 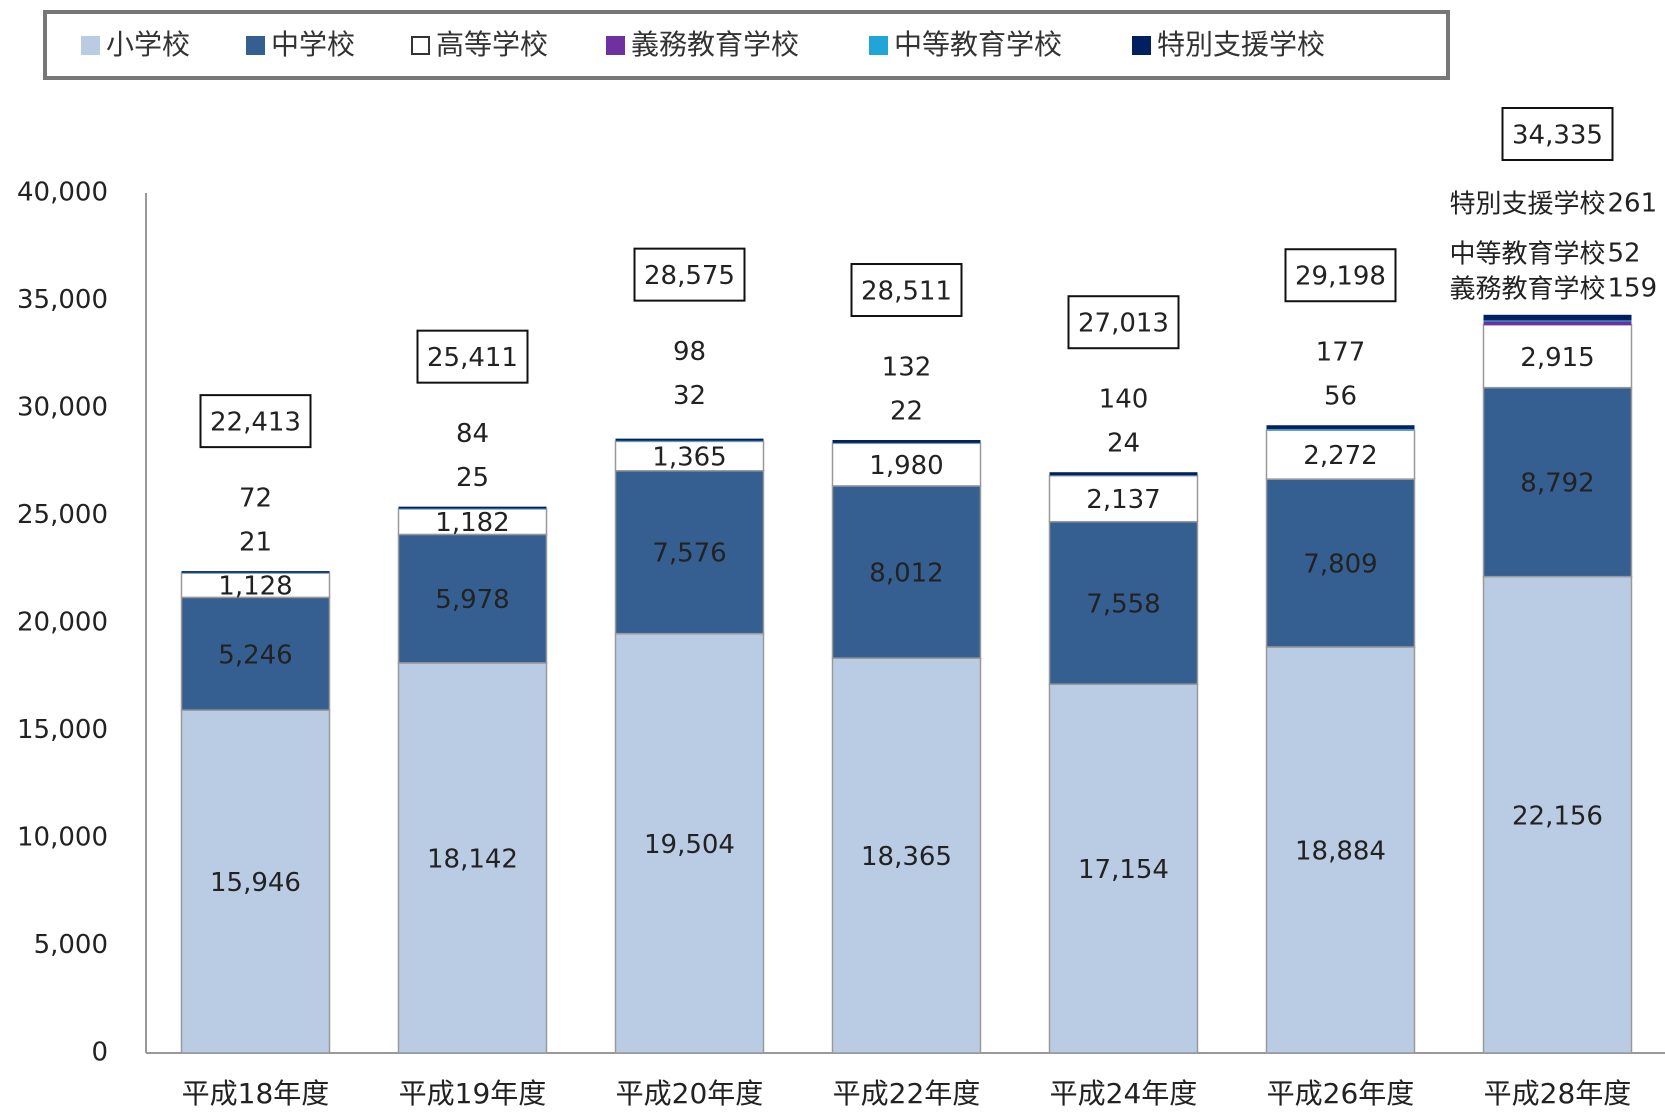 I want to click on legend-label: 義務教育学校, so click(x=715, y=44).